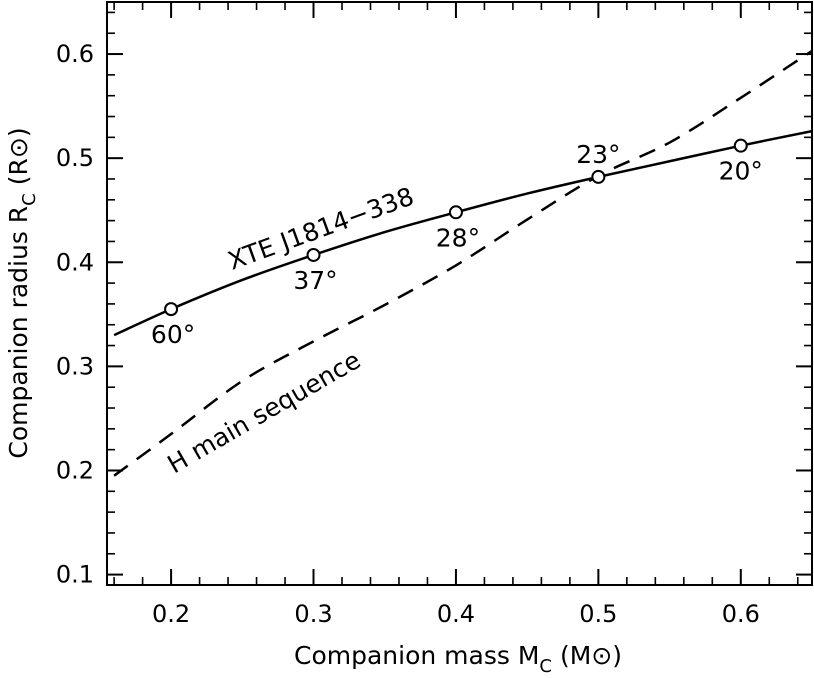 Image resolution: width=814 pixels, height=678 pixels. What do you see at coordinates (741, 614) in the screenshot?
I see `x-tick-label: 0.6` at bounding box center [741, 614].